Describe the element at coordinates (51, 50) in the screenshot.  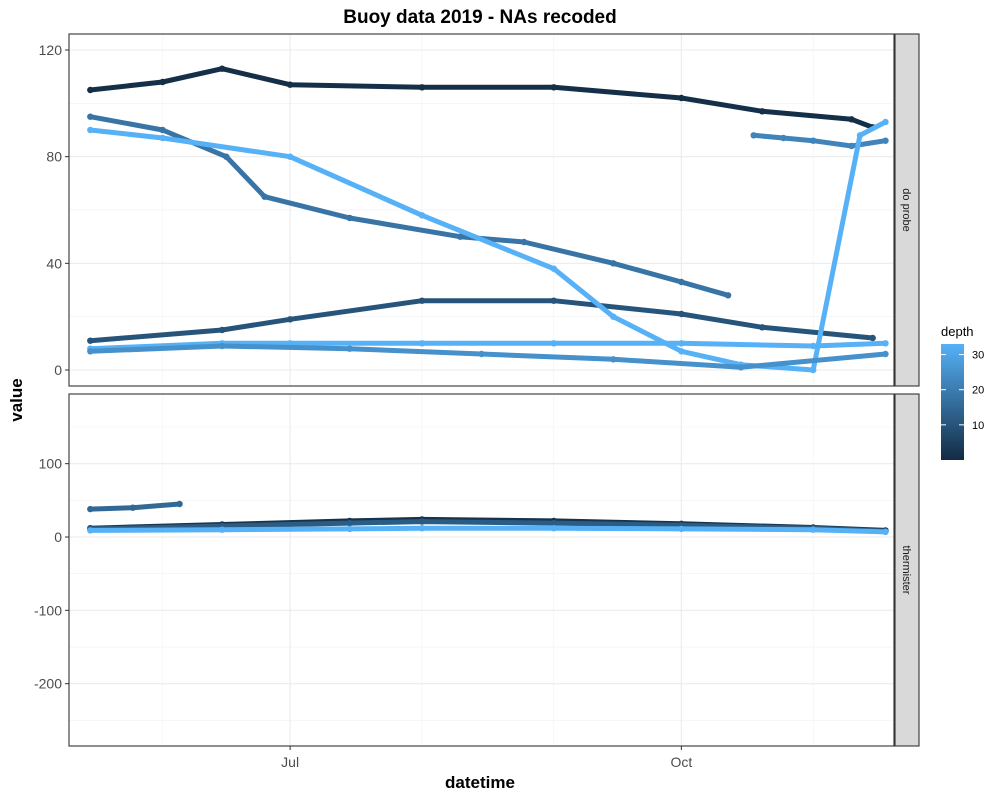
I see `y-tick-label: 120` at that location.